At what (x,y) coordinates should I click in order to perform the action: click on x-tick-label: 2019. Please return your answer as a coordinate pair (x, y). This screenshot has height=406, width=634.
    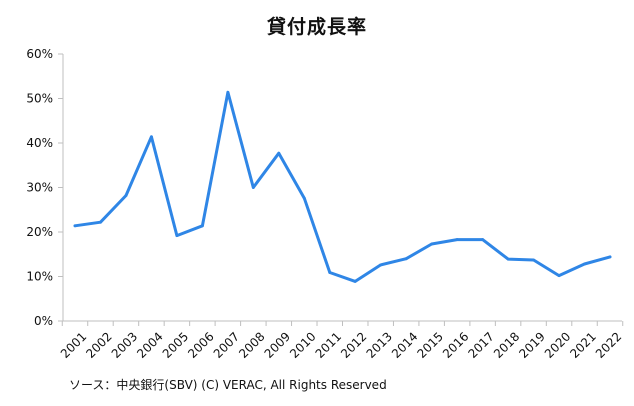
    Looking at the image, I should click on (531, 344).